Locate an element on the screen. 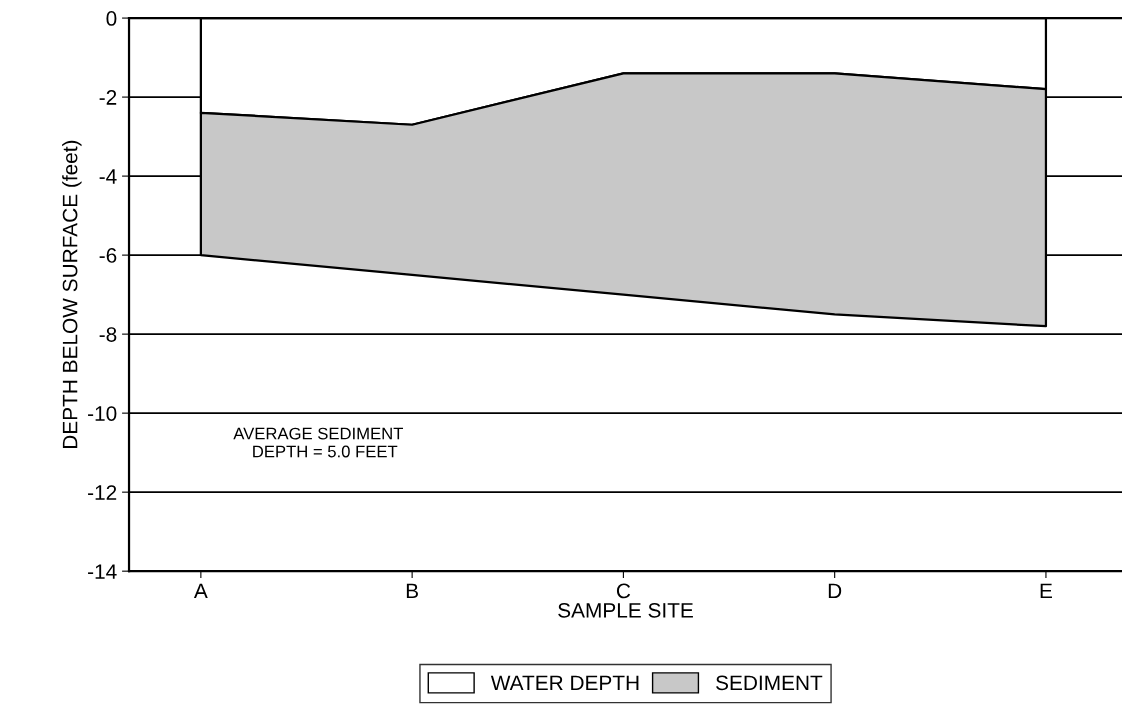  x-tick-label: C is located at coordinates (623, 591).